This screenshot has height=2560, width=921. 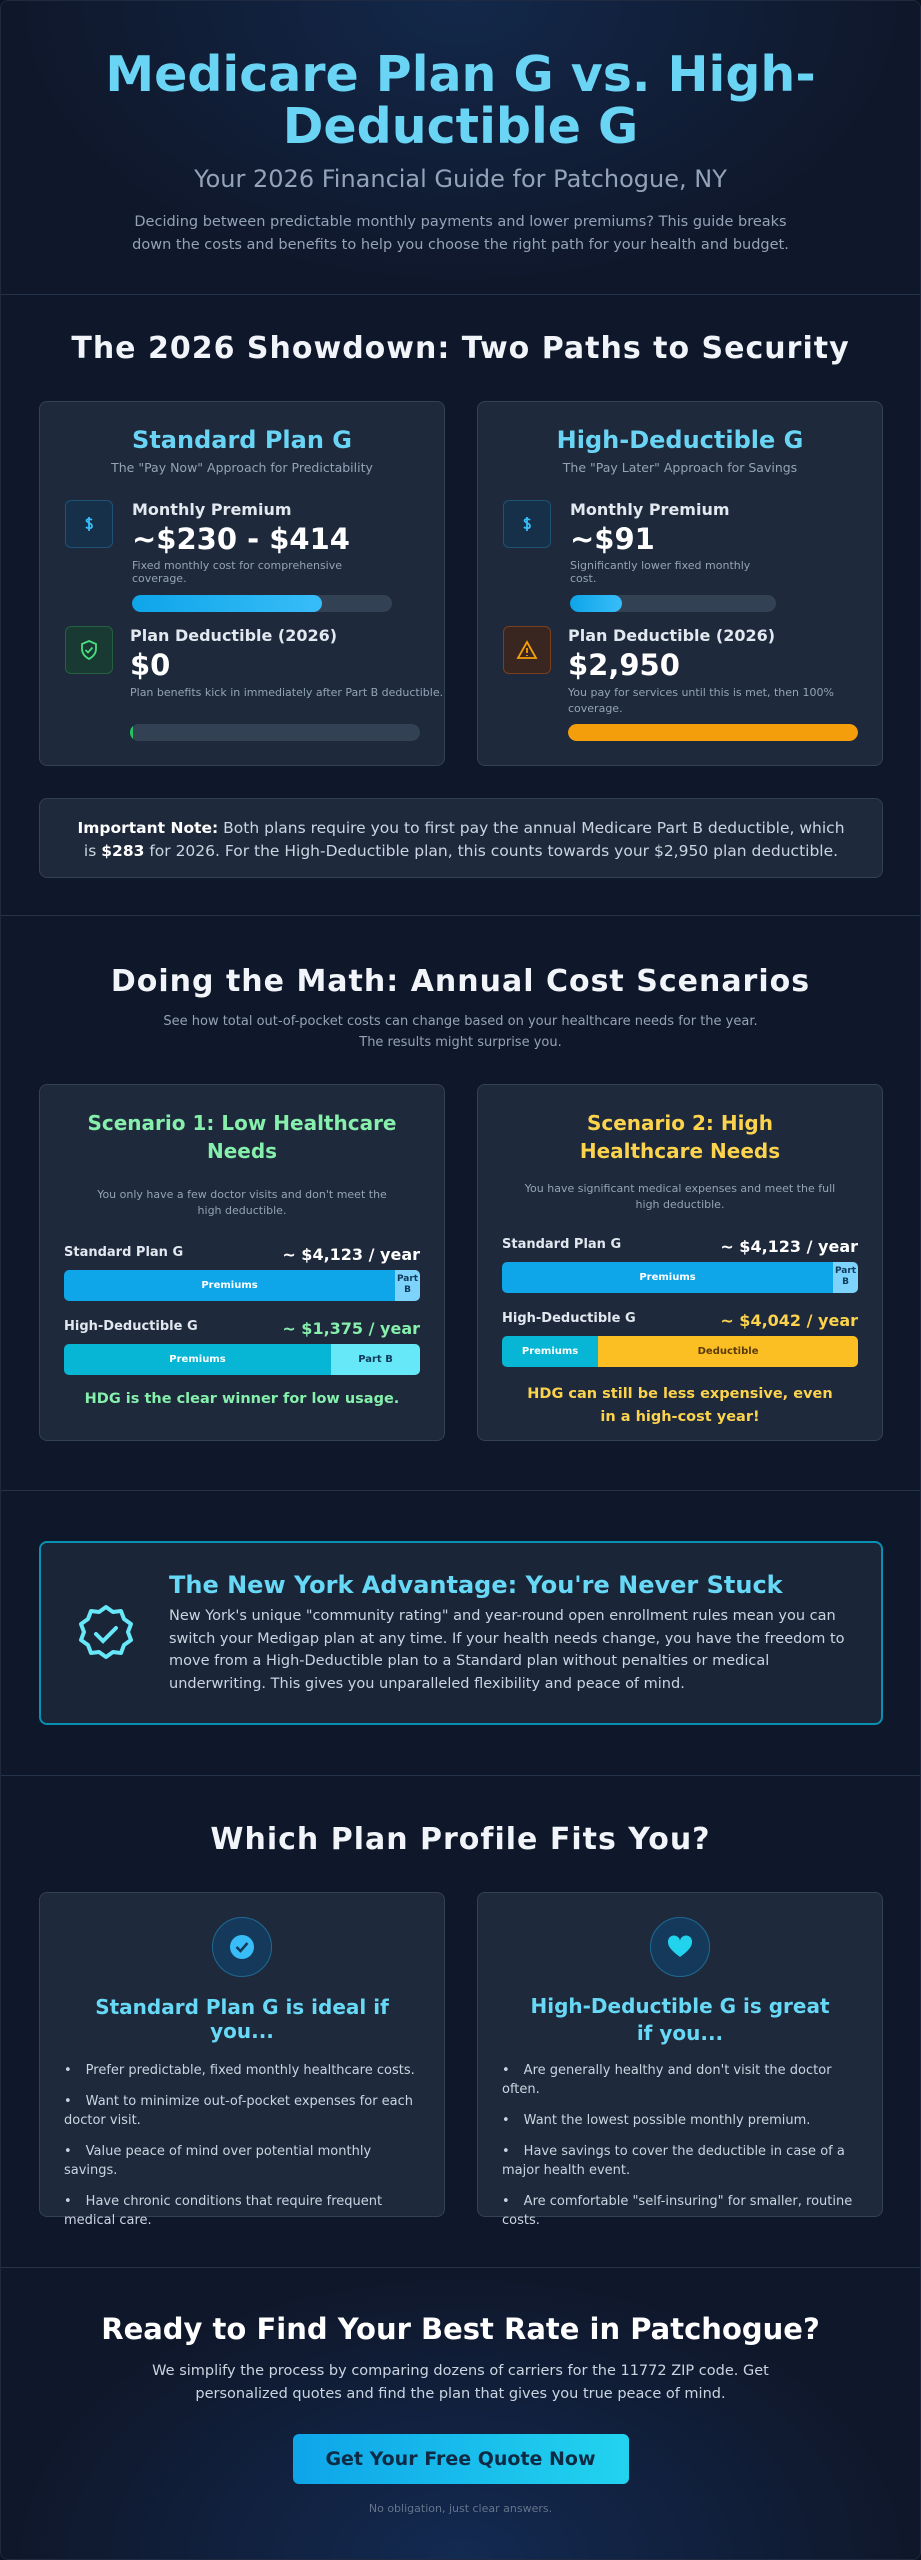 I want to click on warning-icon, so click(x=527, y=650).